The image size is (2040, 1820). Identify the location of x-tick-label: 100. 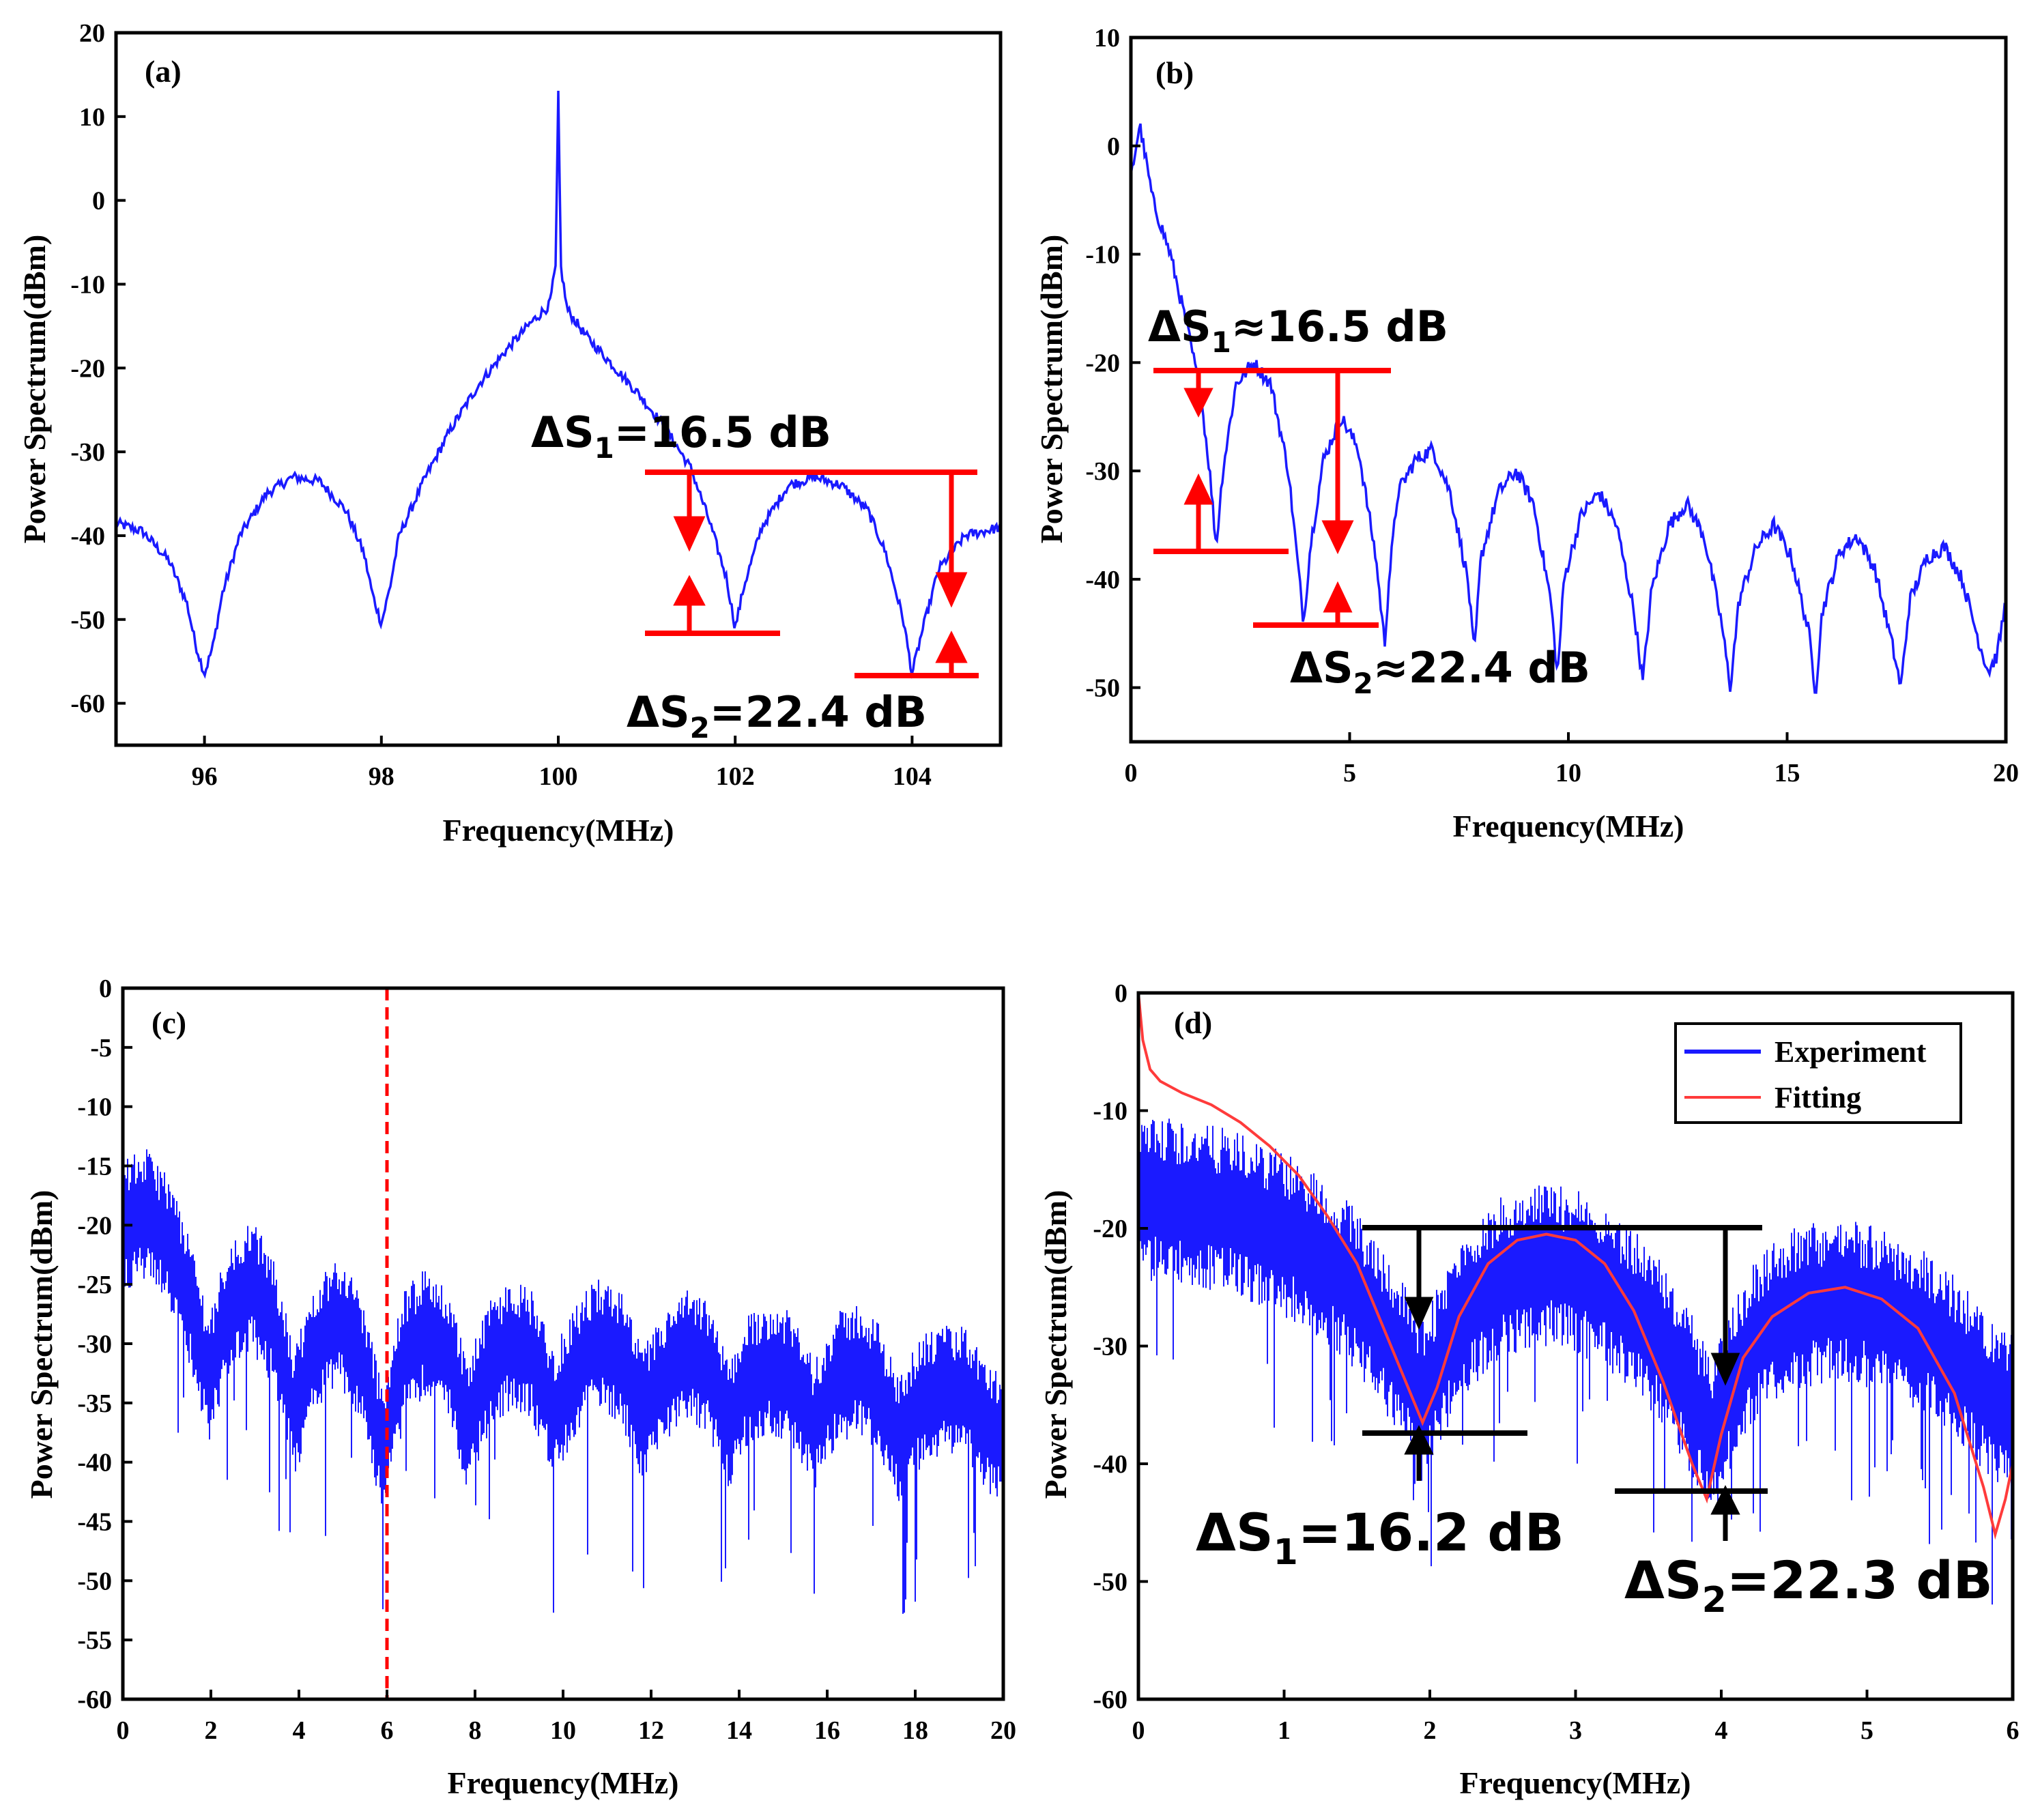
(558, 776).